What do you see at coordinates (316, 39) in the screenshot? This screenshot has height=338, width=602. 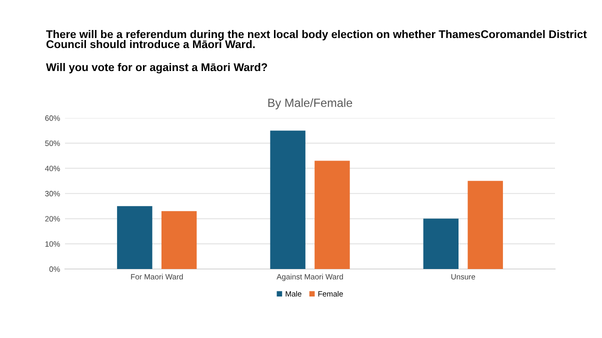 I see `text: There will be a referendum during the next local body election on whether ThamesCoromandel District Council should introduce a Māori Ward.` at bounding box center [316, 39].